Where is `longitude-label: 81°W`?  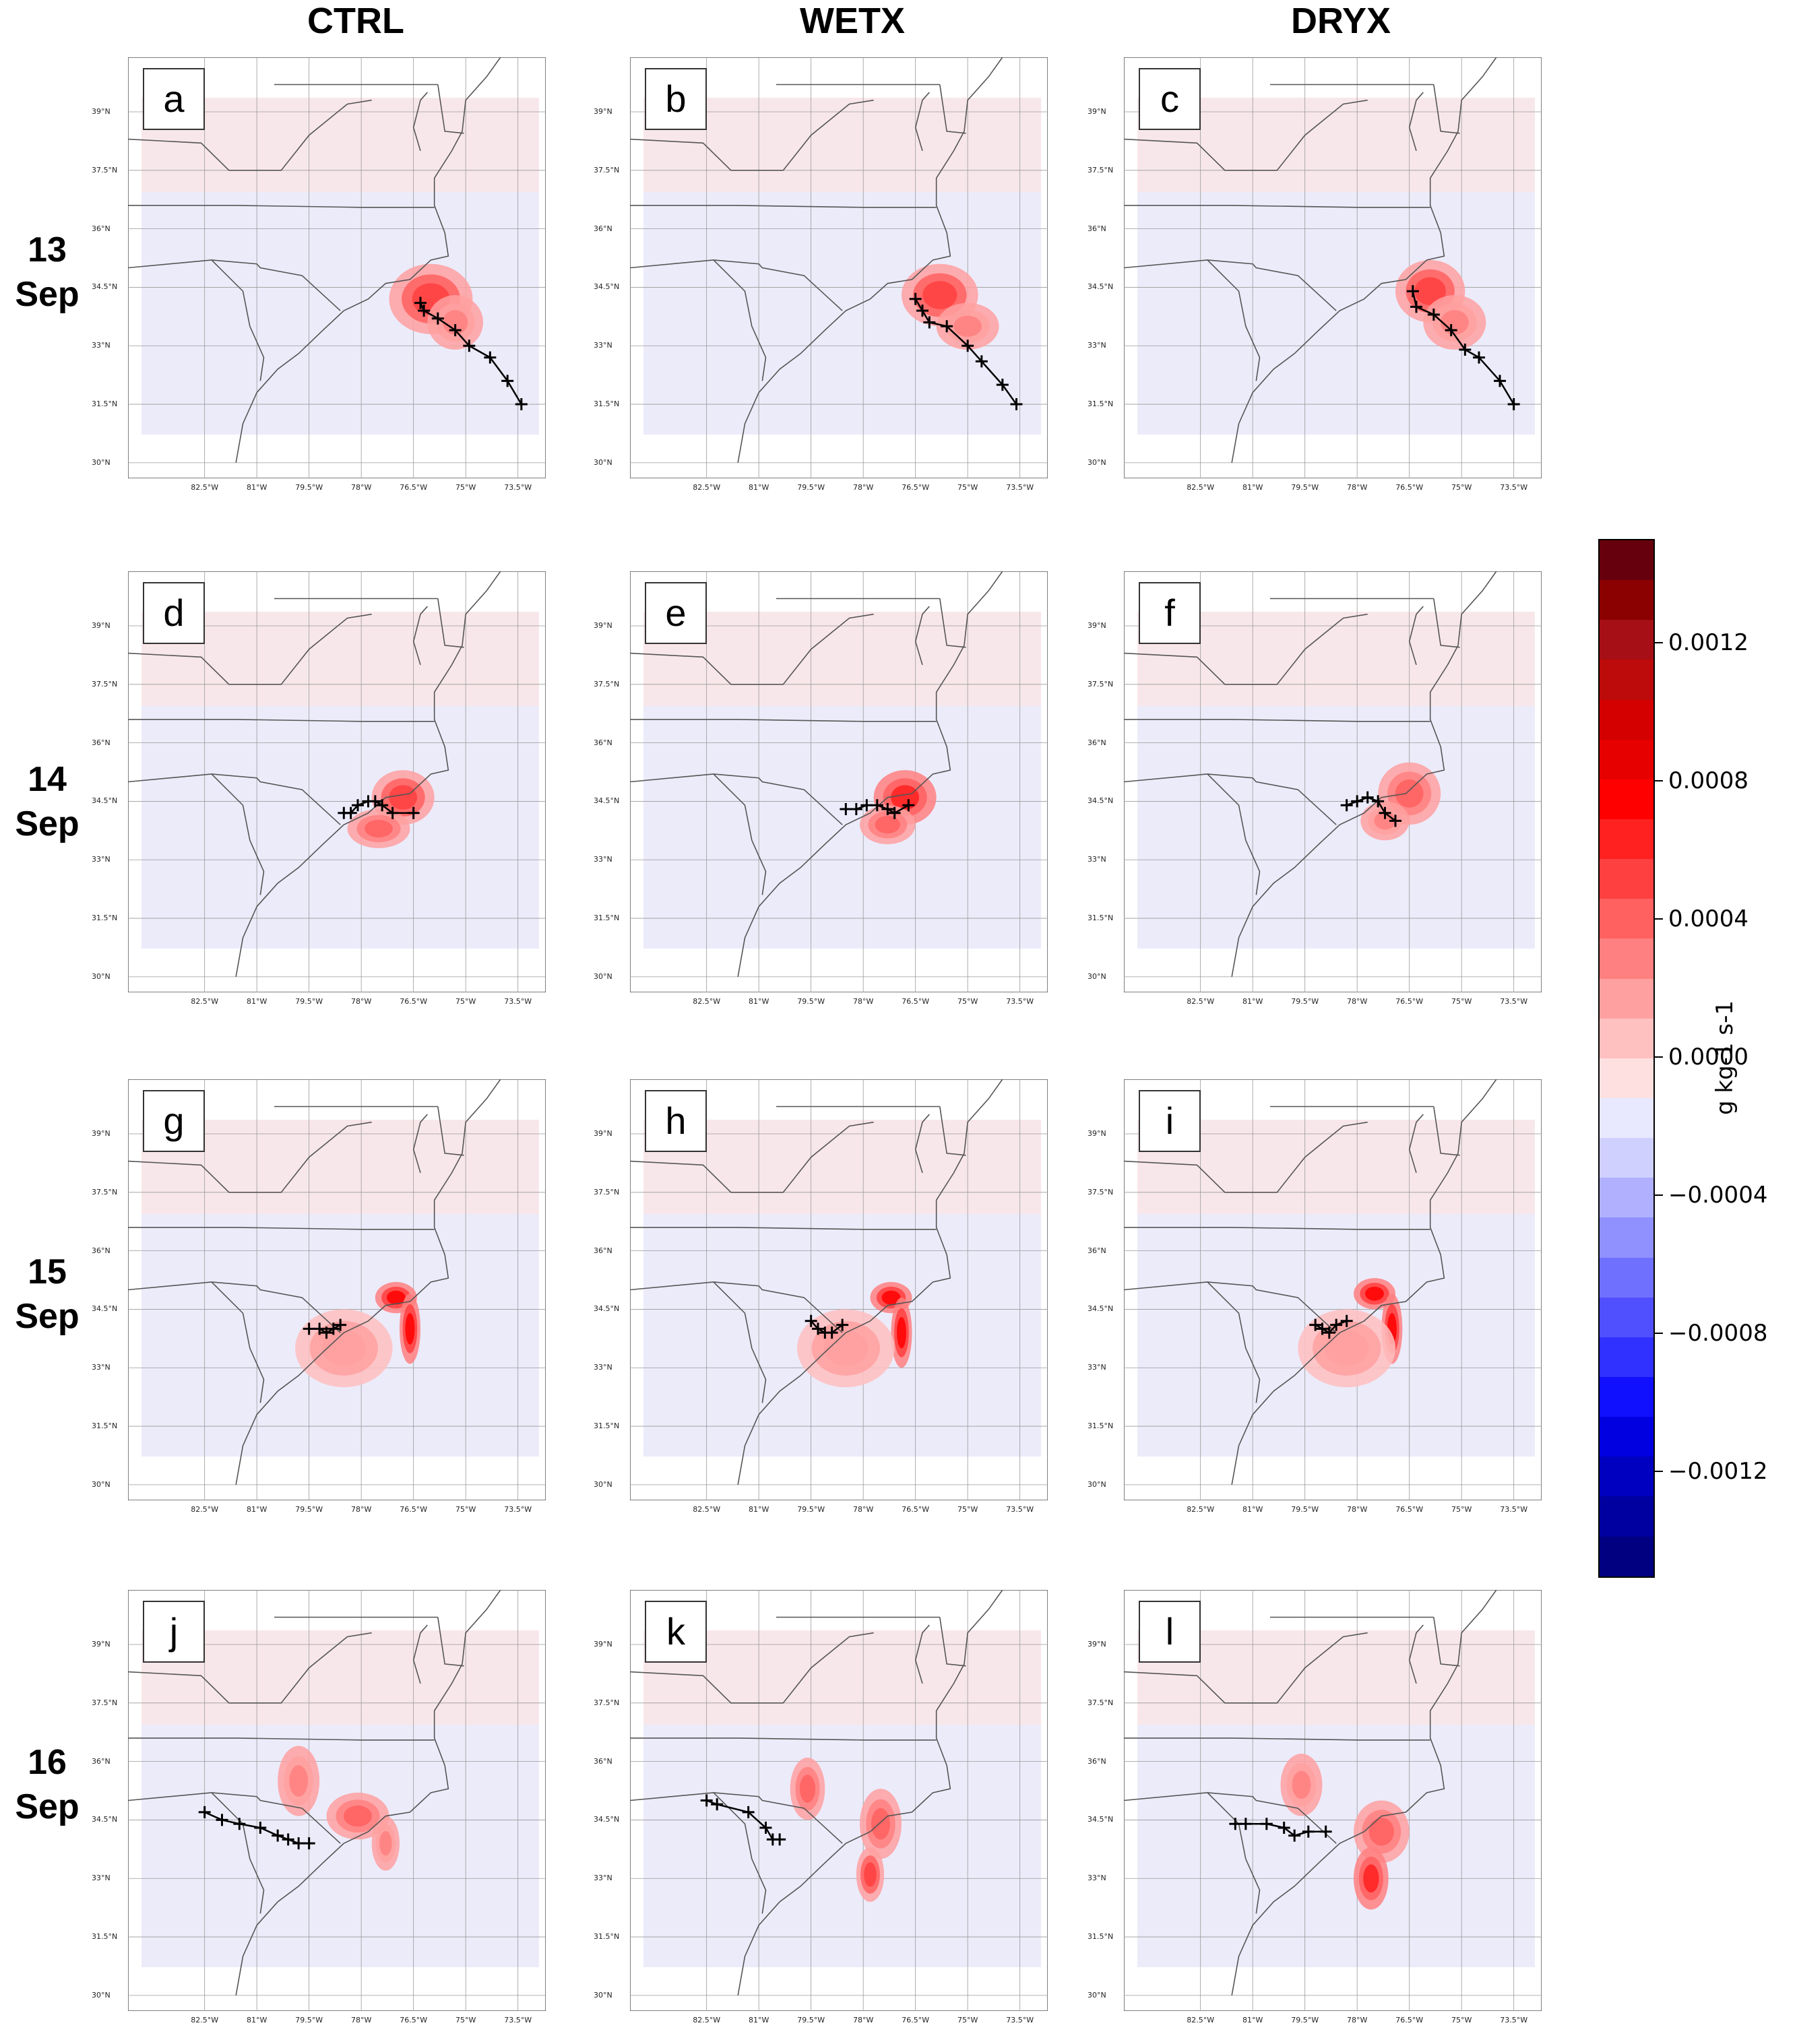 longitude-label: 81°W is located at coordinates (256, 487).